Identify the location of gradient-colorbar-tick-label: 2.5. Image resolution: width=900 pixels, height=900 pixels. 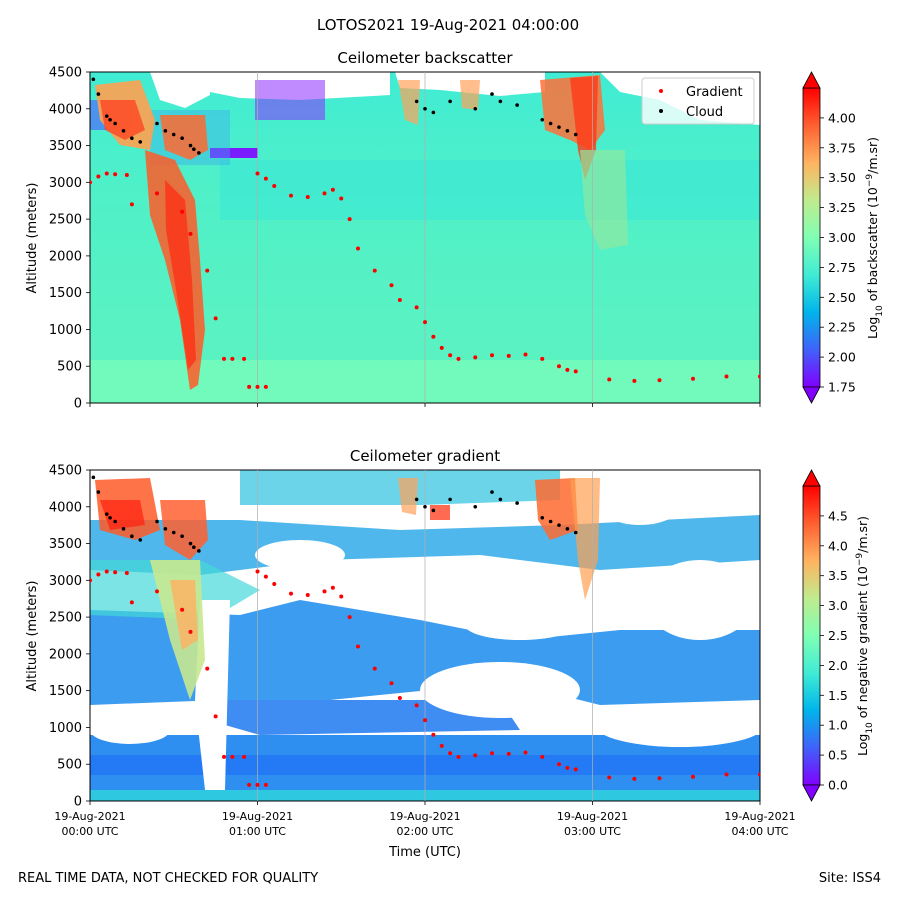
(838, 635).